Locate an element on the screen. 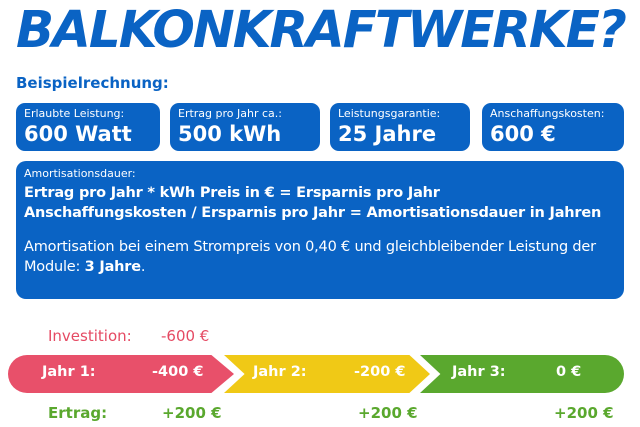  timeline-segment-year3: Jahr 3: 0 € is located at coordinates (522, 374).